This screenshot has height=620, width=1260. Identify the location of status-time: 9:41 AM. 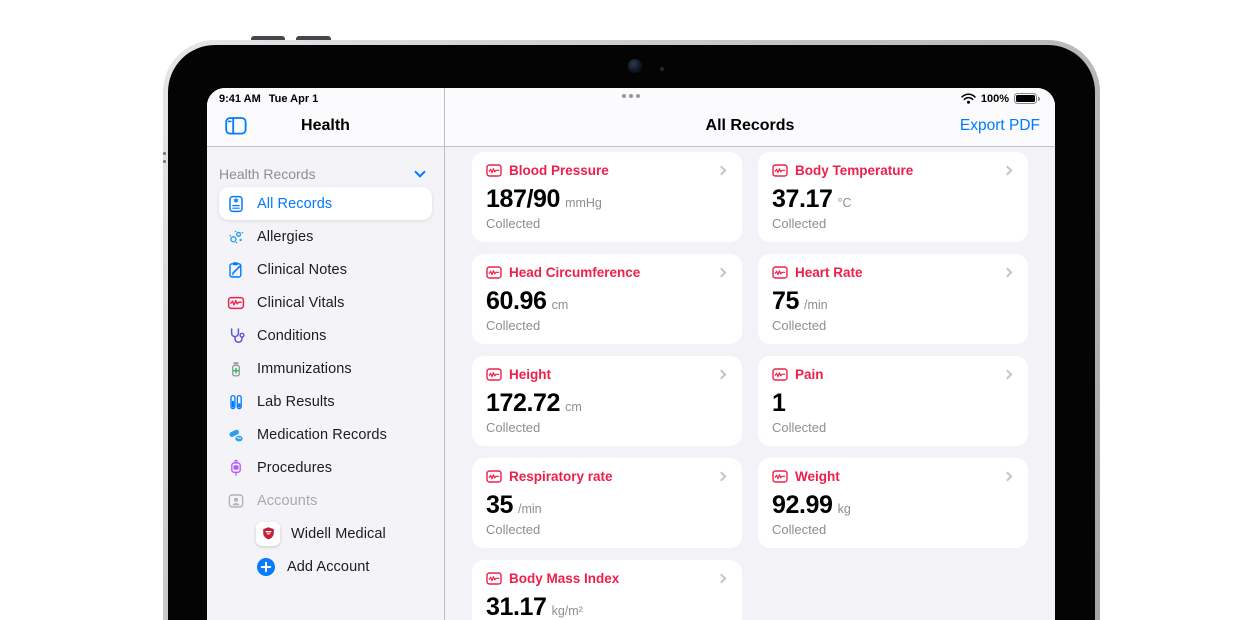
(240, 98).